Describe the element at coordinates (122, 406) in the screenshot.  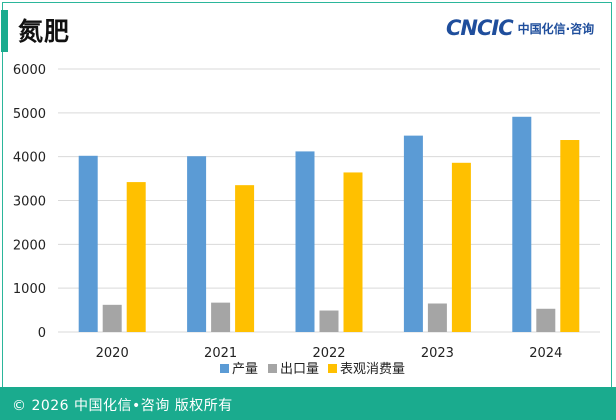
I see `copyright-text: © 2026 中国化信•咨询 版权所有` at that location.